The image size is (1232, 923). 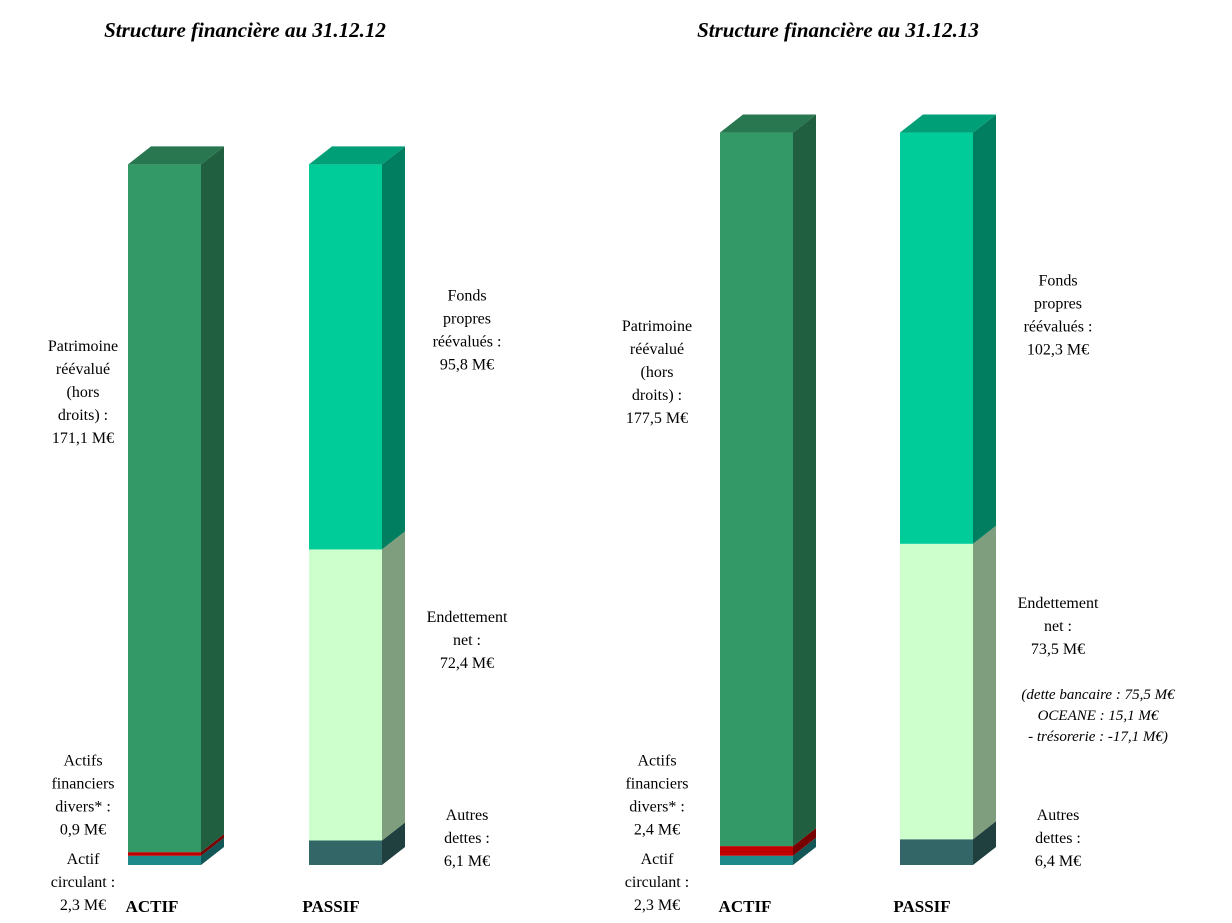 I want to click on label-passif-fonds-propres-line-3: 95,8 M€, so click(x=467, y=365).